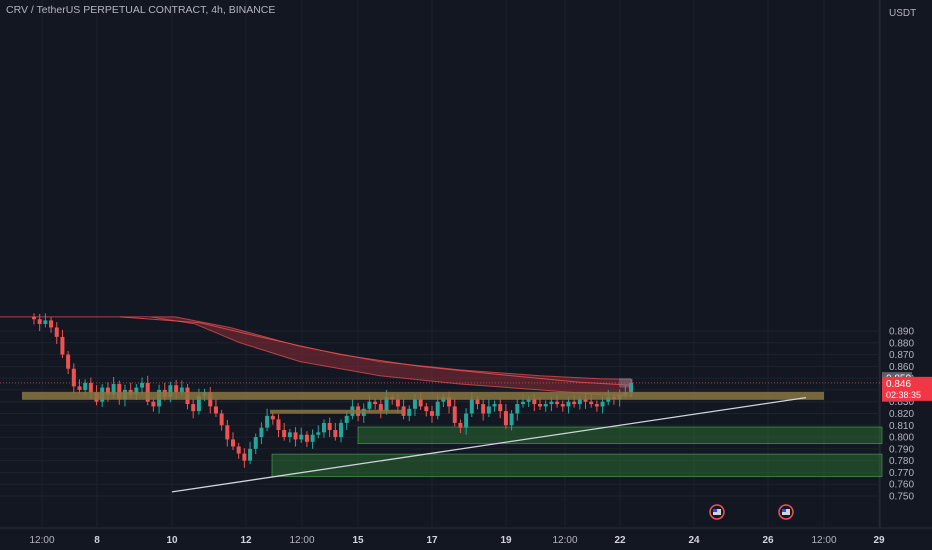 The width and height of the screenshot is (932, 550). Describe the element at coordinates (901, 438) in the screenshot. I see `price-tick-label: 0.800` at that location.